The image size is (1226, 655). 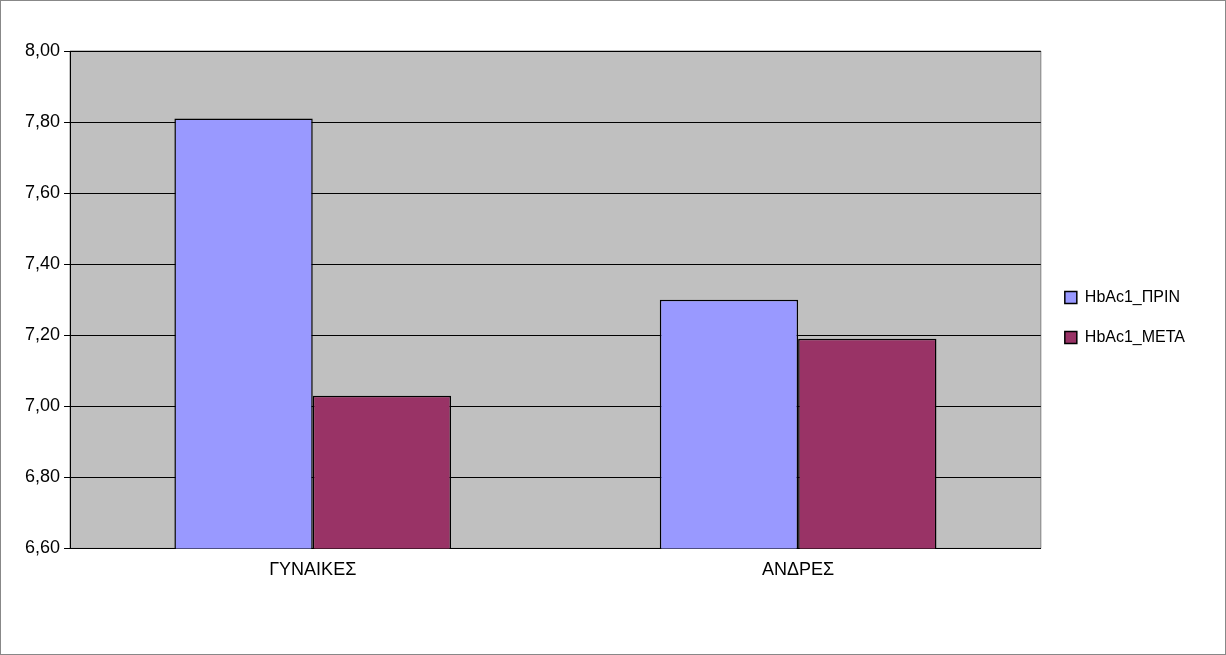 What do you see at coordinates (42, 263) in the screenshot?
I see `y-tick-label: 7,40` at bounding box center [42, 263].